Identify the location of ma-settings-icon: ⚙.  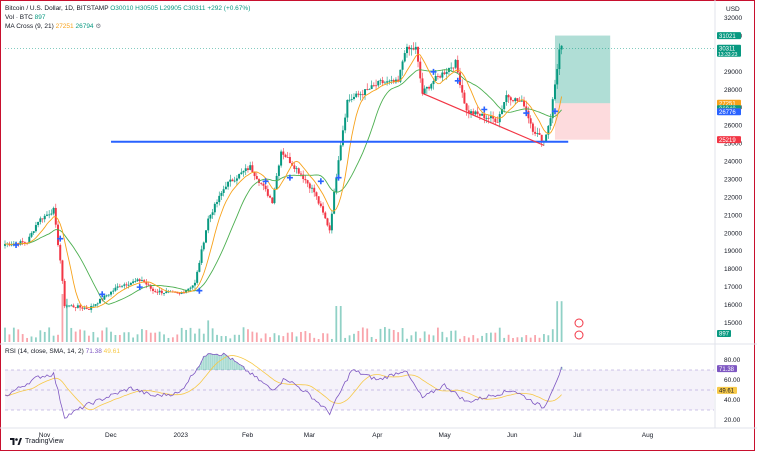
(98, 26).